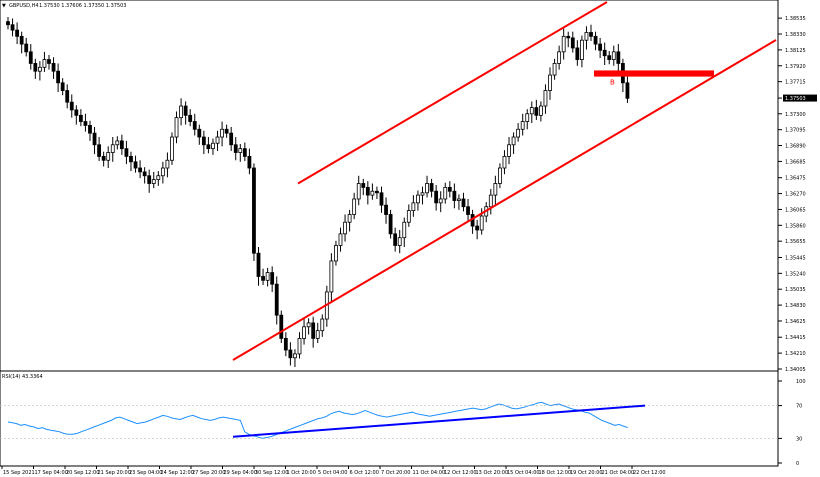  What do you see at coordinates (317, 420) in the screenshot?
I see `rsi-line` at bounding box center [317, 420].